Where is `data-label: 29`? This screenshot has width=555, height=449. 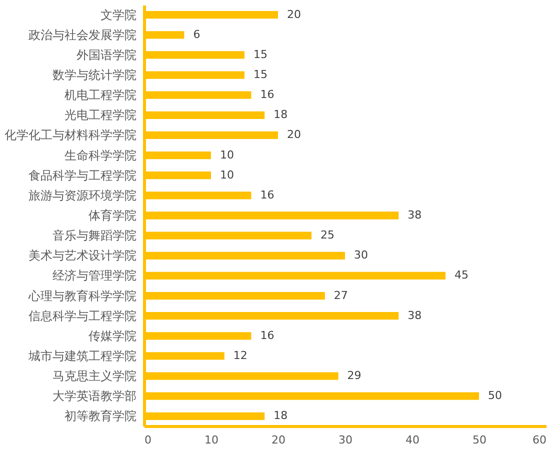
data-label: 29 is located at coordinates (354, 375).